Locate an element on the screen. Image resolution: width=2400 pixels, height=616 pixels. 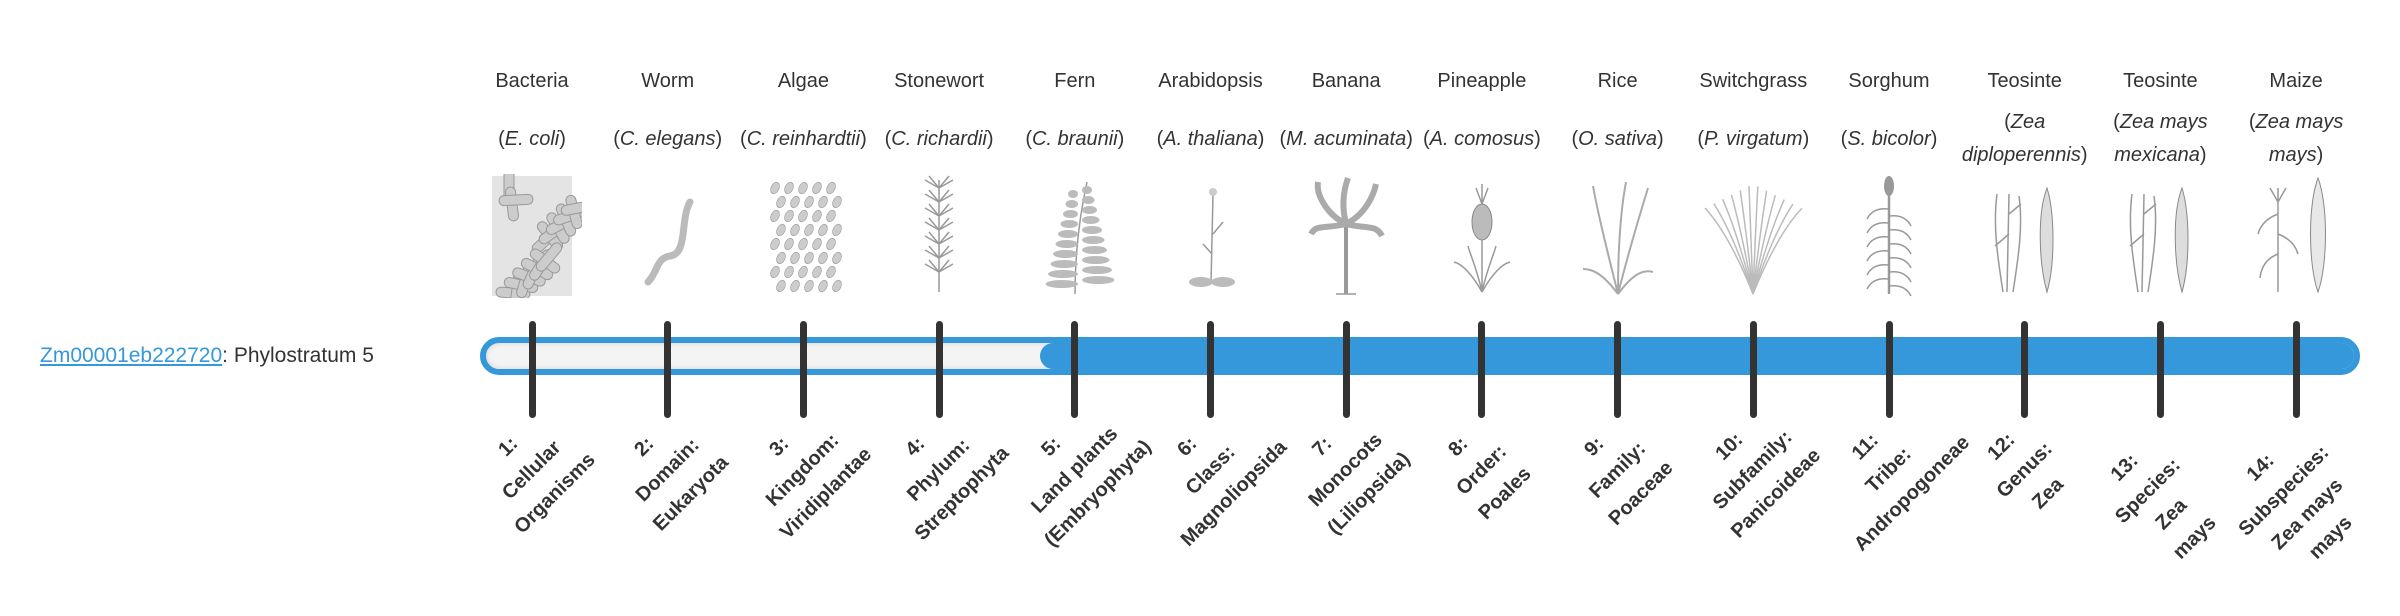
organism-species-name: (Zea mays mexicana) is located at coordinates (2160, 138).